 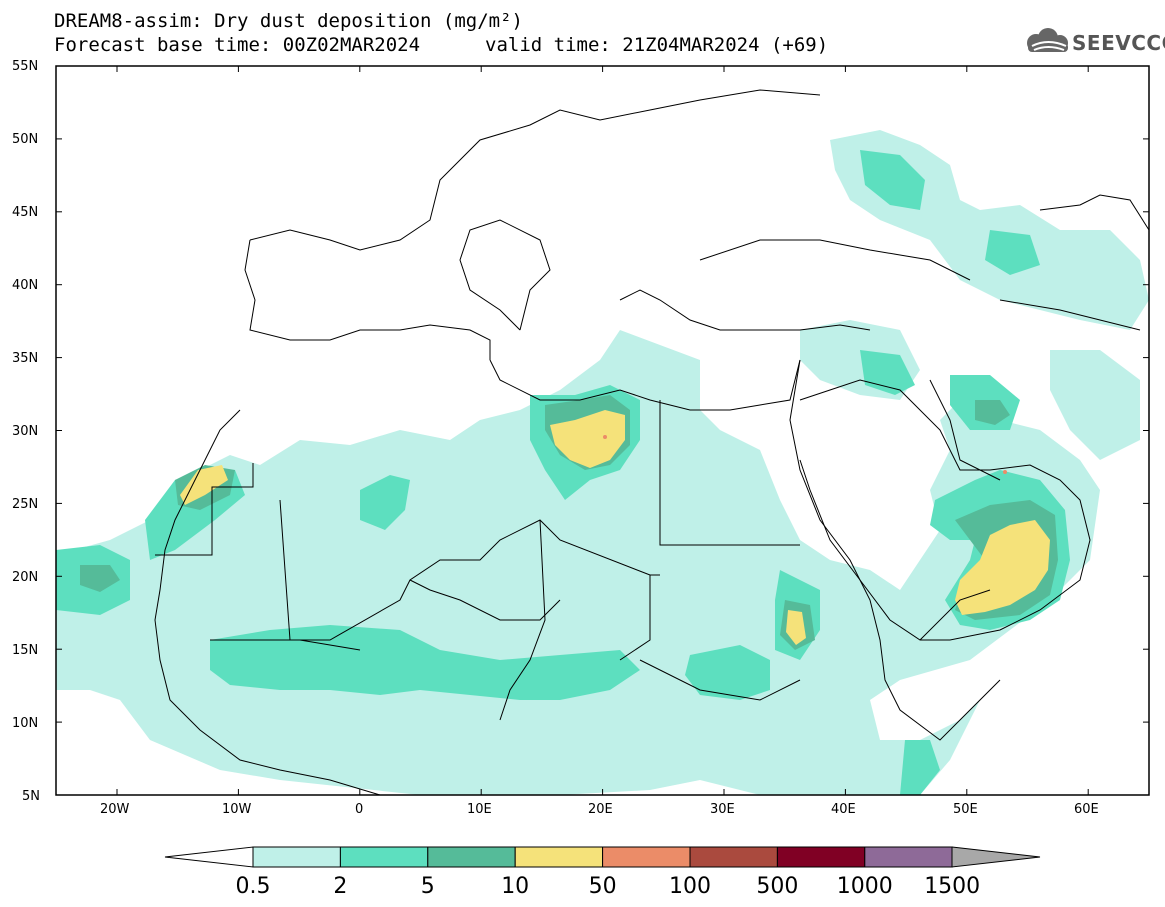 I want to click on lat-label: 40N, so click(x=25, y=285).